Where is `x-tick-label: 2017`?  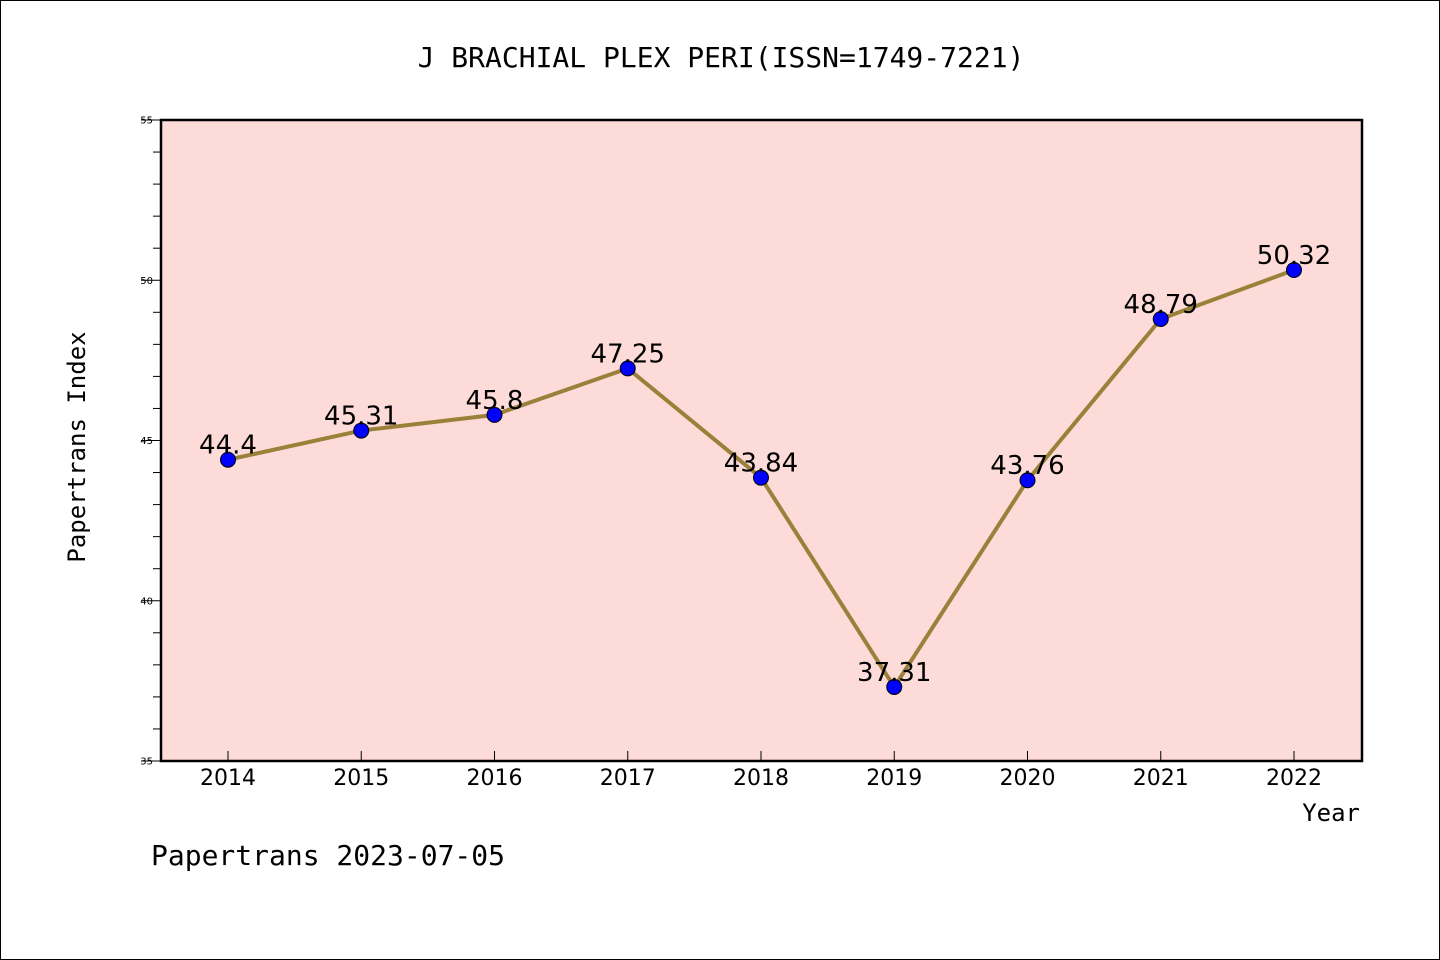 x-tick-label: 2017 is located at coordinates (628, 778).